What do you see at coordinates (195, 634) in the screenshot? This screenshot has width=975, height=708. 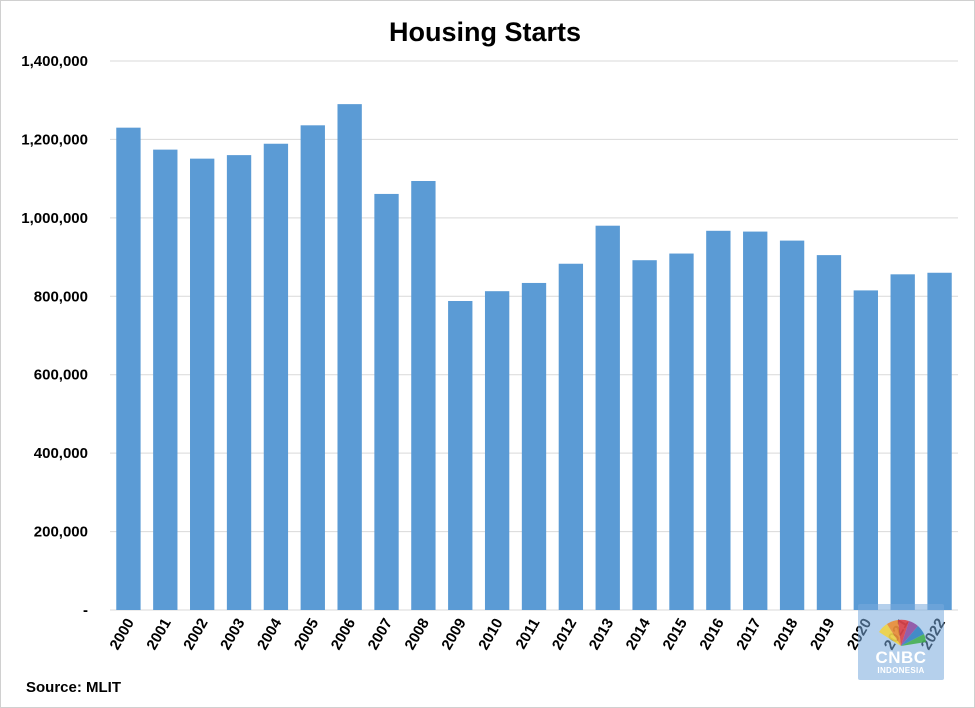 I see `x-tick-label: 2002` at bounding box center [195, 634].